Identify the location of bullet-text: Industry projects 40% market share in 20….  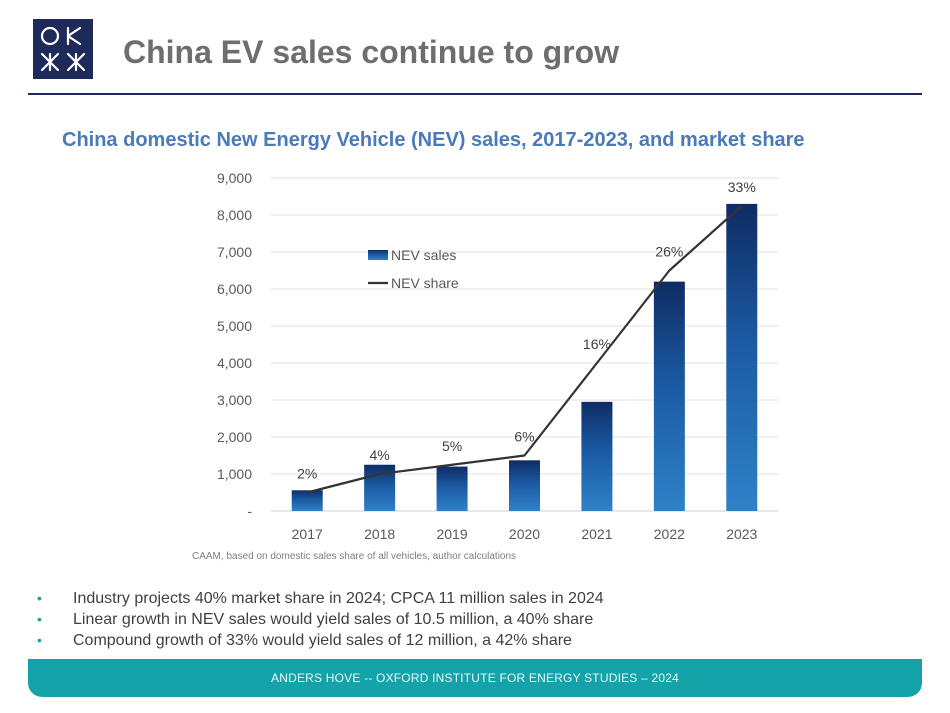
(338, 598).